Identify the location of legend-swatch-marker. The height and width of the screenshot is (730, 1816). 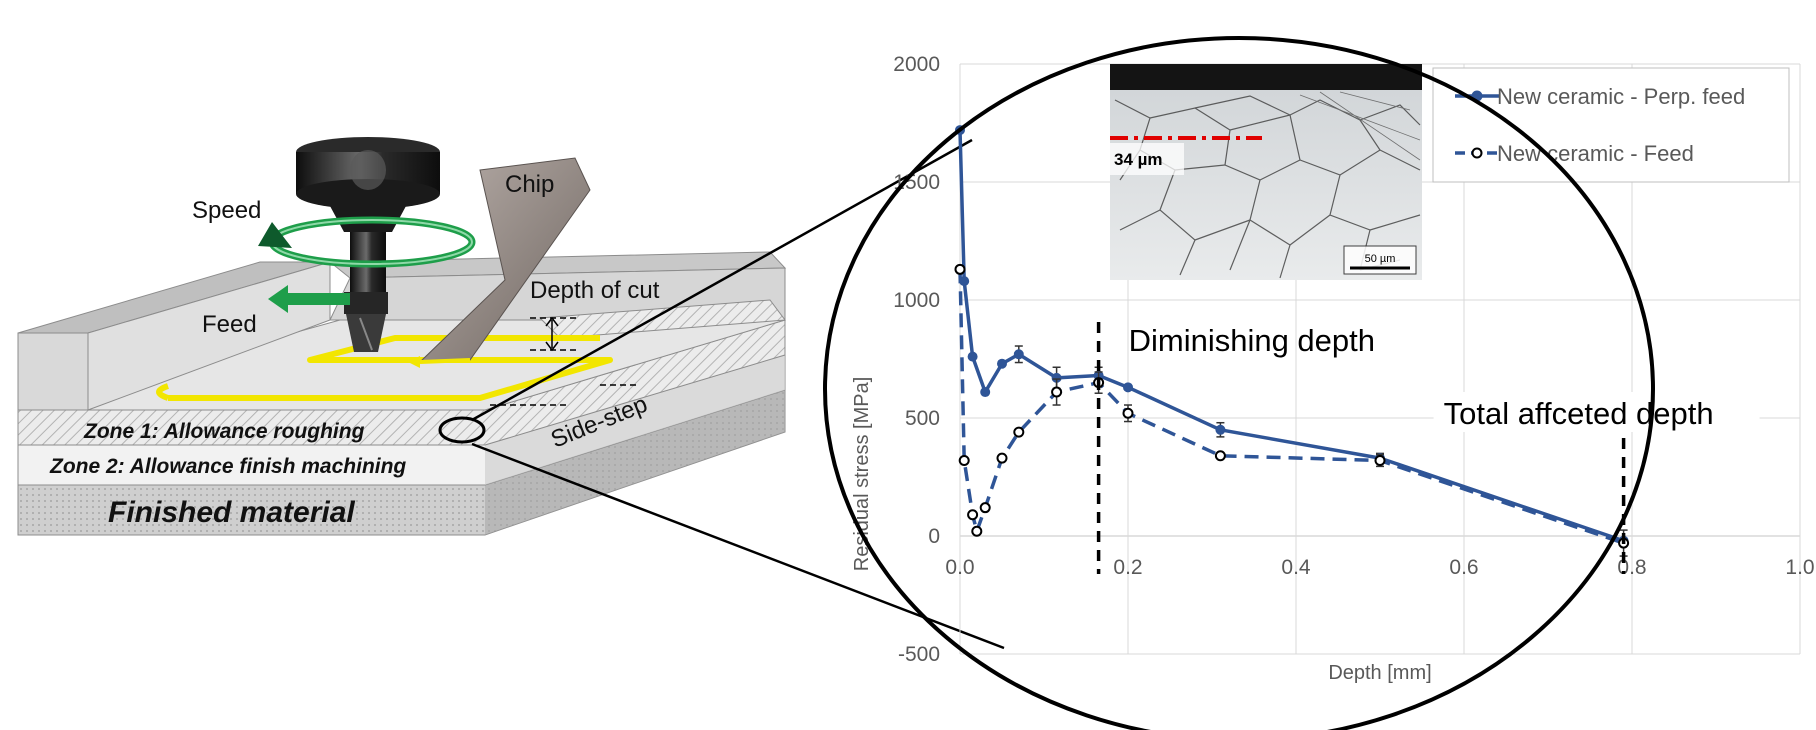
(1477, 153).